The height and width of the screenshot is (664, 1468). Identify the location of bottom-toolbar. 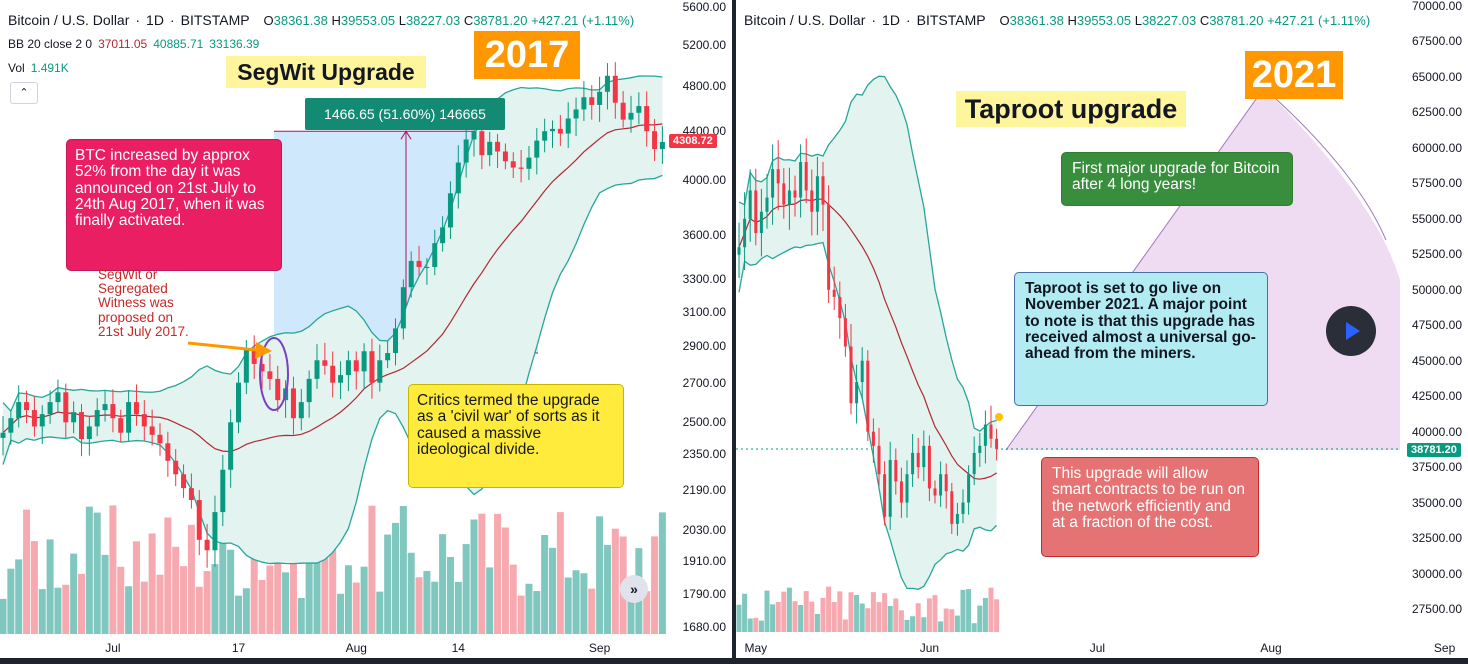
(734, 661).